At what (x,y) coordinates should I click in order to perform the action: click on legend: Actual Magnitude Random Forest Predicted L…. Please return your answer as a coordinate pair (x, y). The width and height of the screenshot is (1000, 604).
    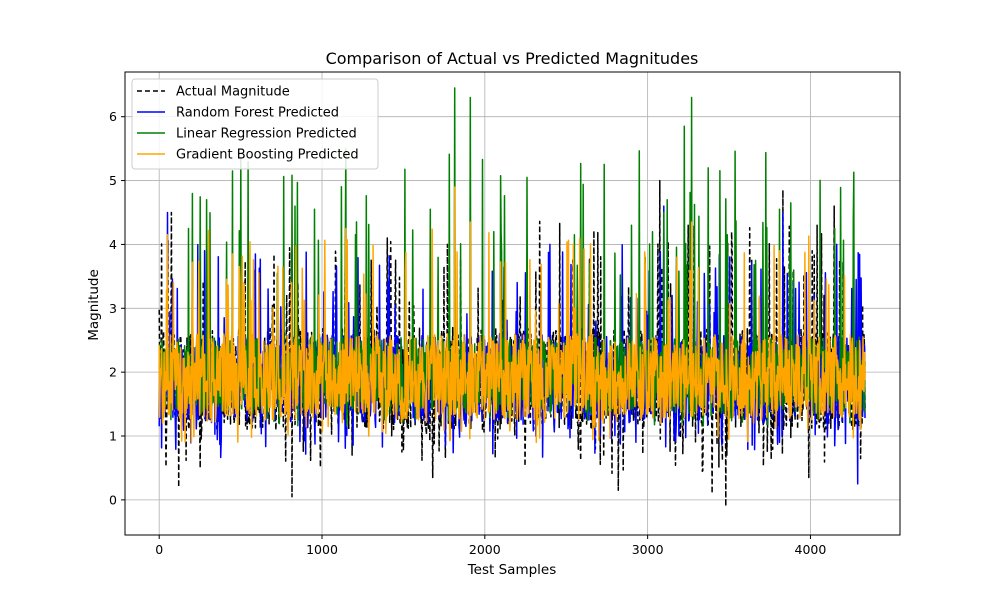
    Looking at the image, I should click on (255, 124).